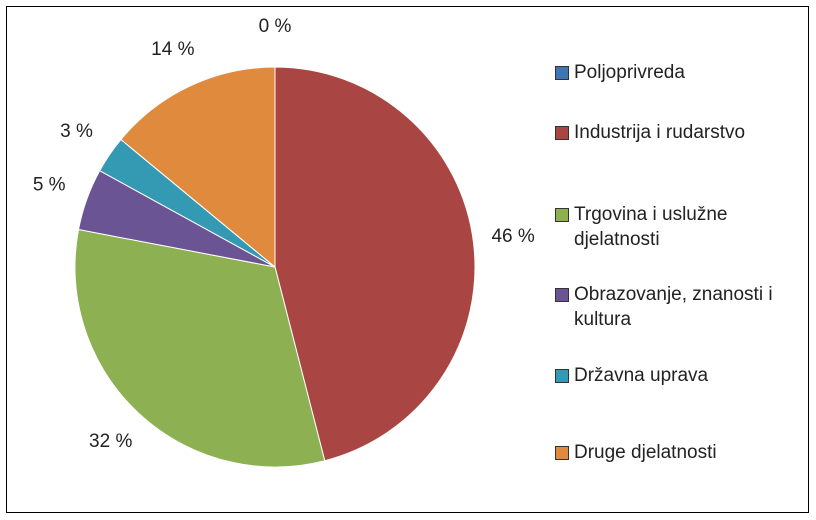  Describe the element at coordinates (673, 307) in the screenshot. I see `legend-label: Obrazovanje, znanosti i kultura` at that location.